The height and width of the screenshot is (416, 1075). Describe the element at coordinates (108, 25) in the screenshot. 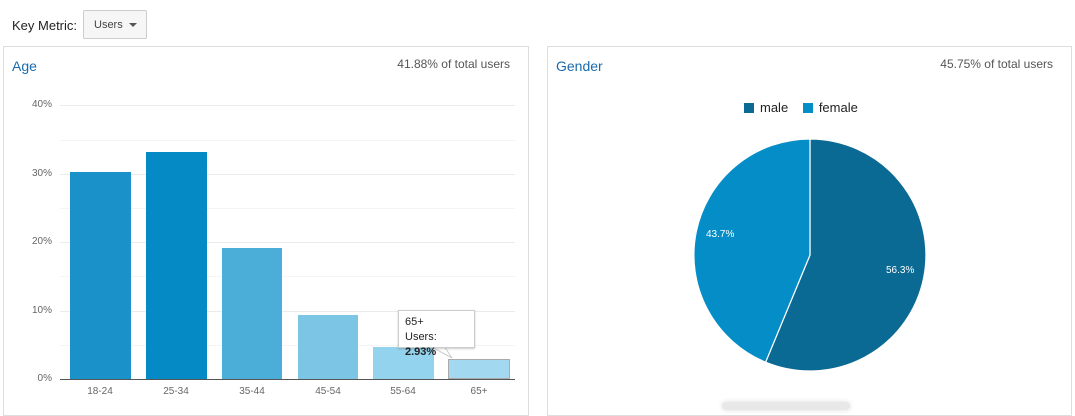

I see `key-metric-value: Users` at that location.